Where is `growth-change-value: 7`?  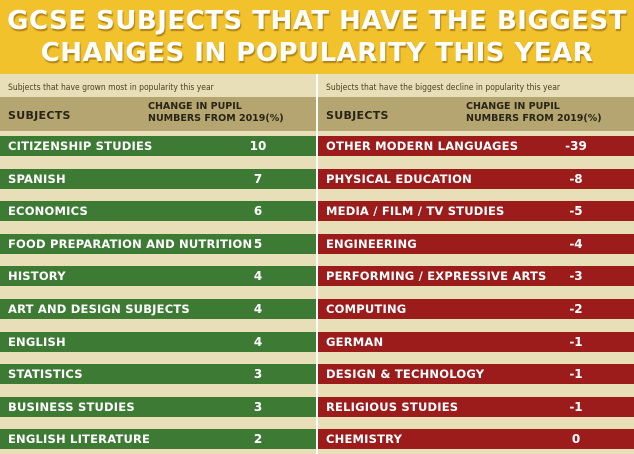 growth-change-value: 7 is located at coordinates (258, 178).